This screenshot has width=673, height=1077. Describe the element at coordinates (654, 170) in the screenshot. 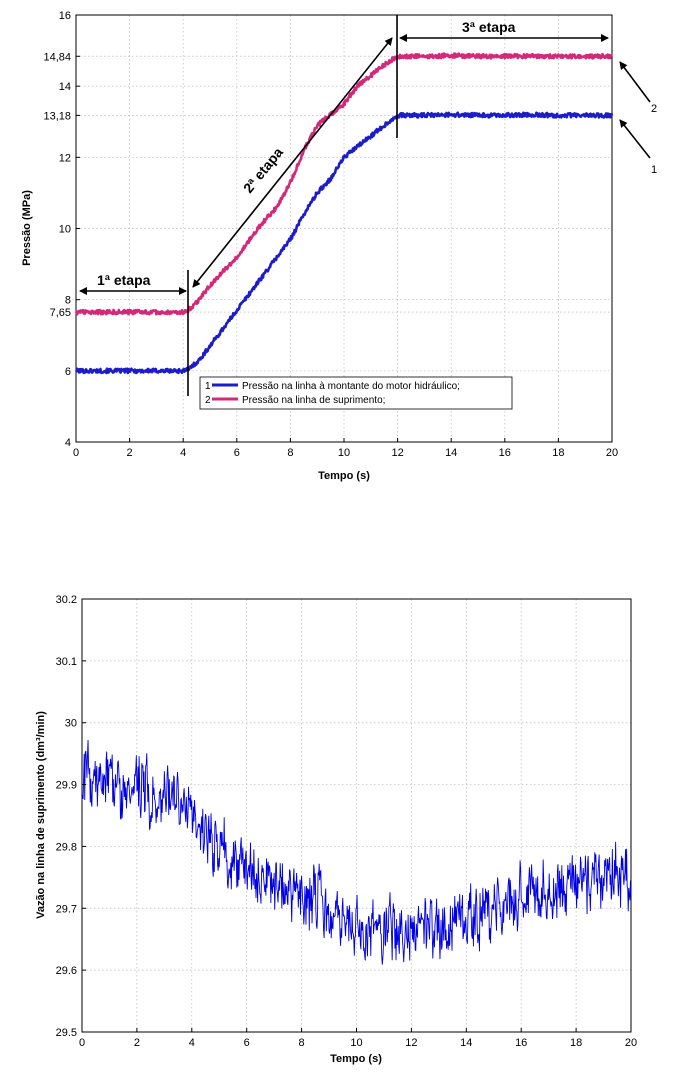

I see `pointer-label-1: 1` at that location.